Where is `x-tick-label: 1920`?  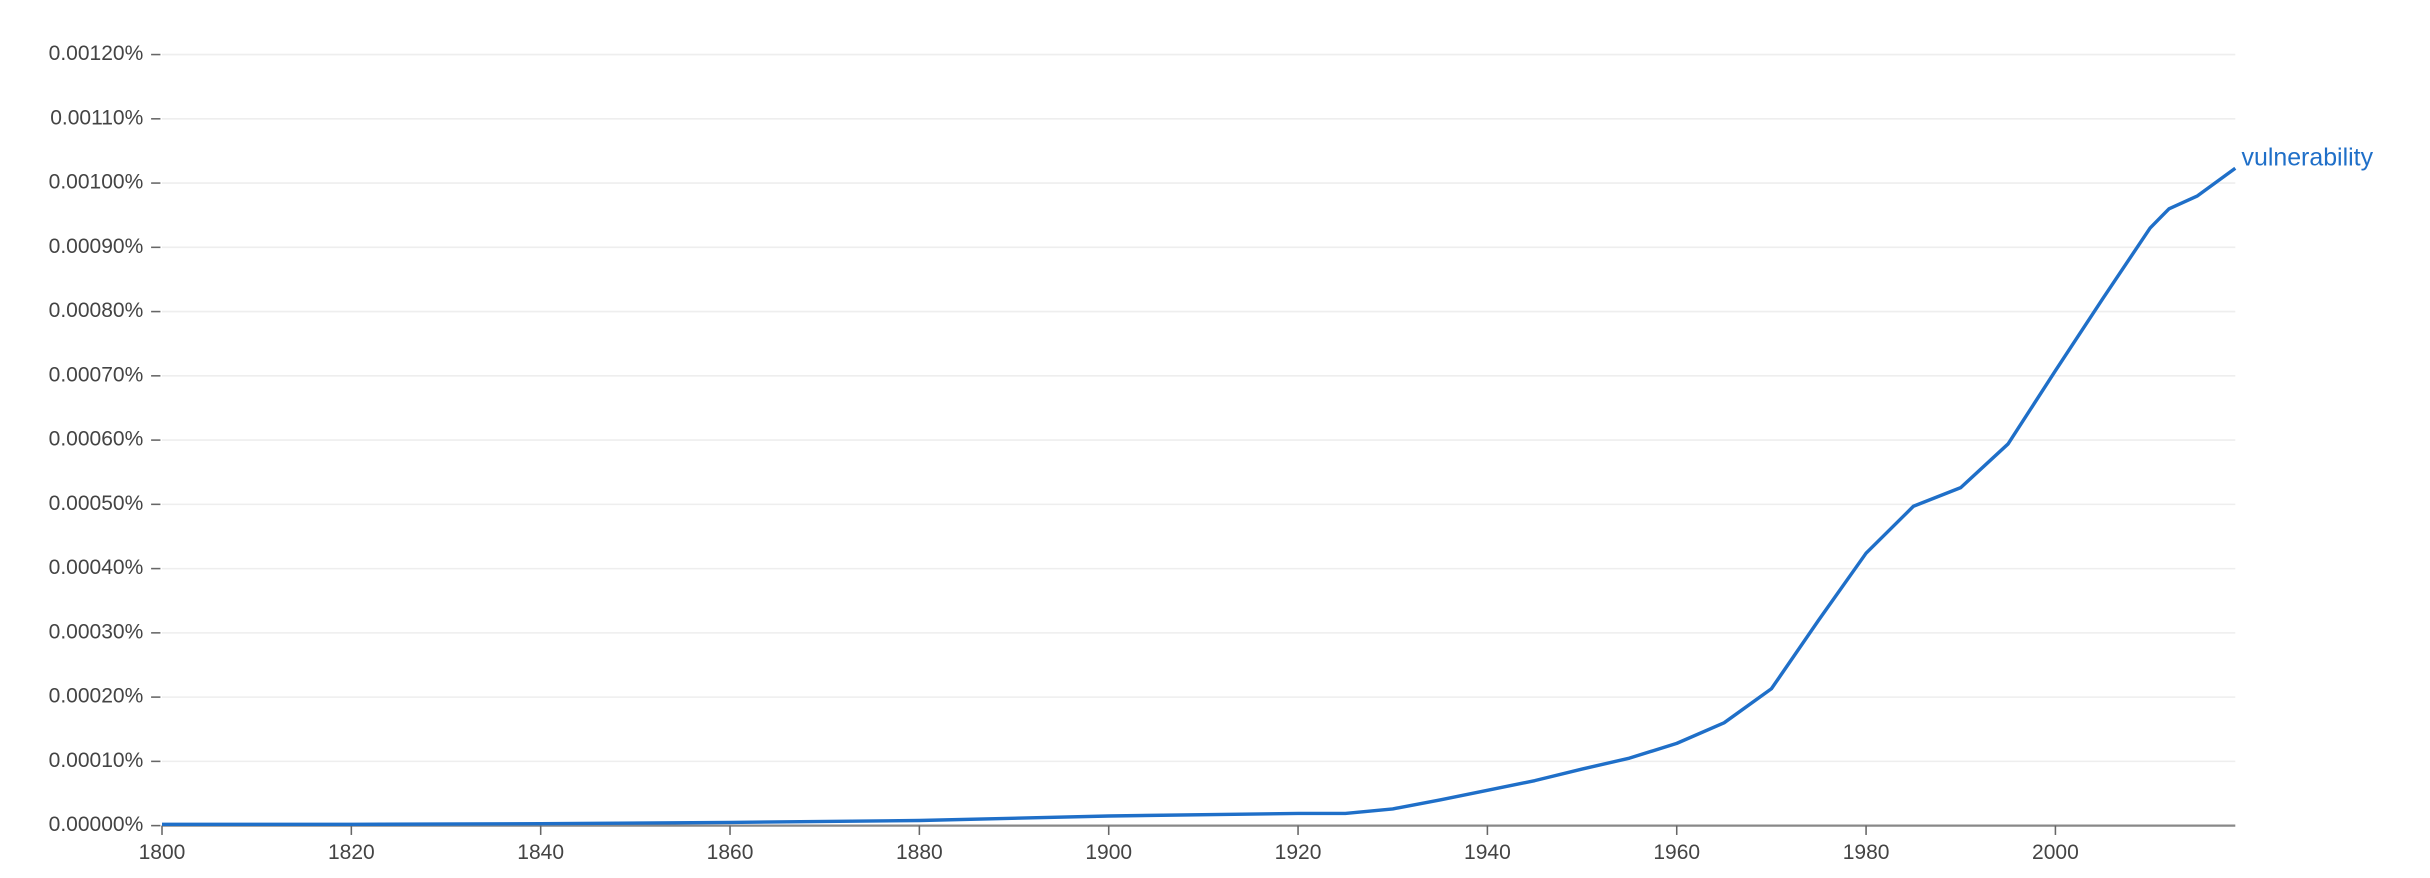
x-tick-label: 1920 is located at coordinates (1298, 852).